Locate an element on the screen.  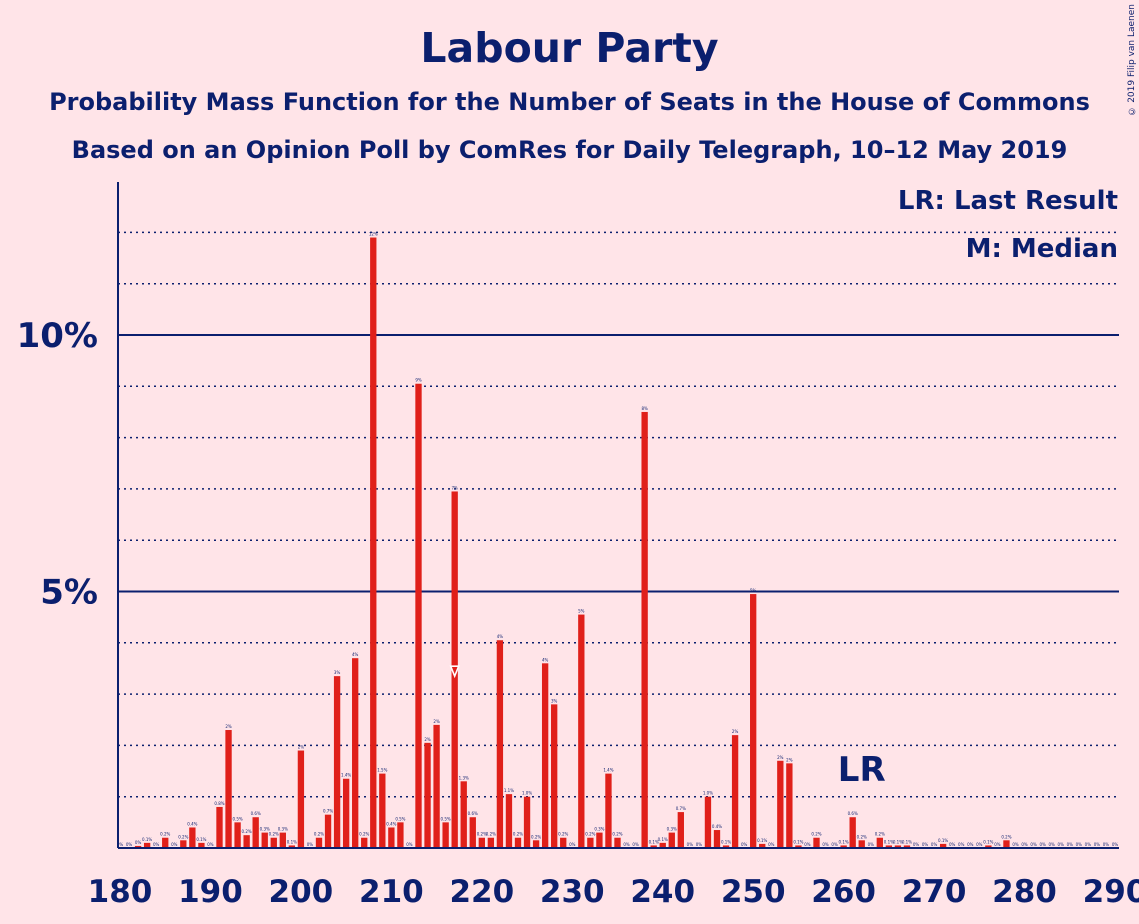
bar-label-263: 0% is located at coordinates (871, 844).